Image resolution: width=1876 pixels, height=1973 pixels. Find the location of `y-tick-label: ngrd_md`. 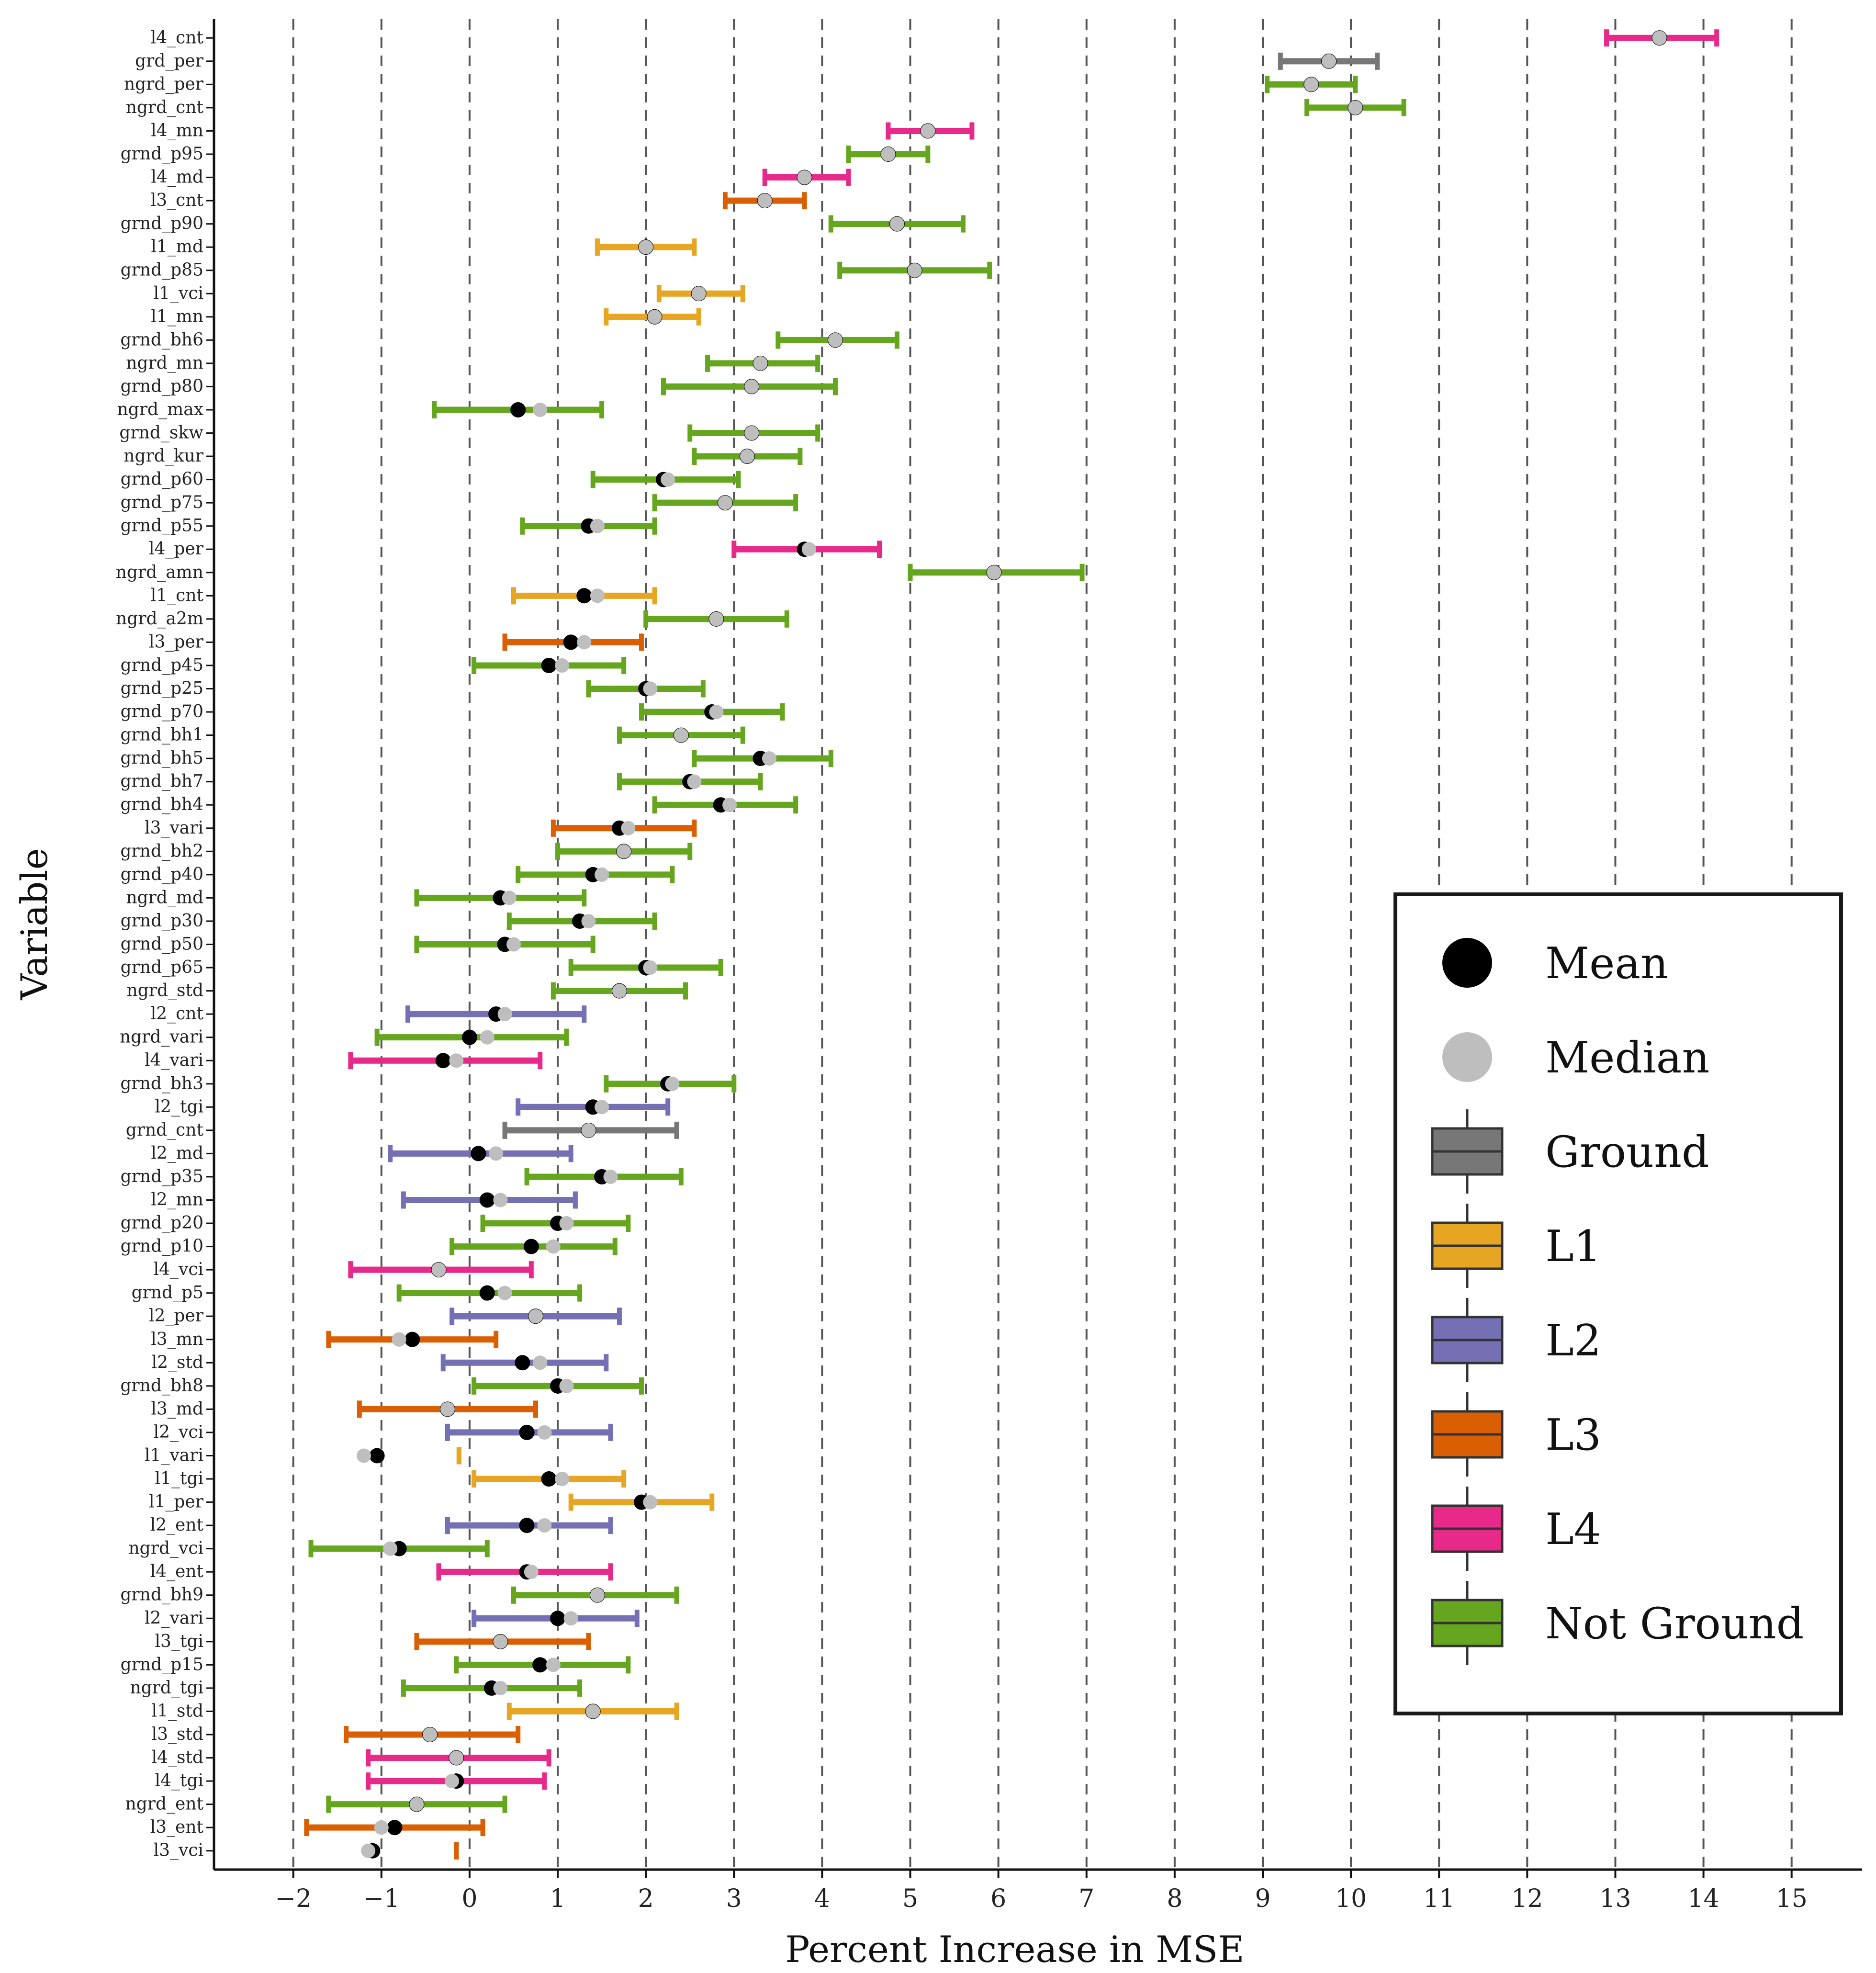

y-tick-label: ngrd_md is located at coordinates (164, 897).